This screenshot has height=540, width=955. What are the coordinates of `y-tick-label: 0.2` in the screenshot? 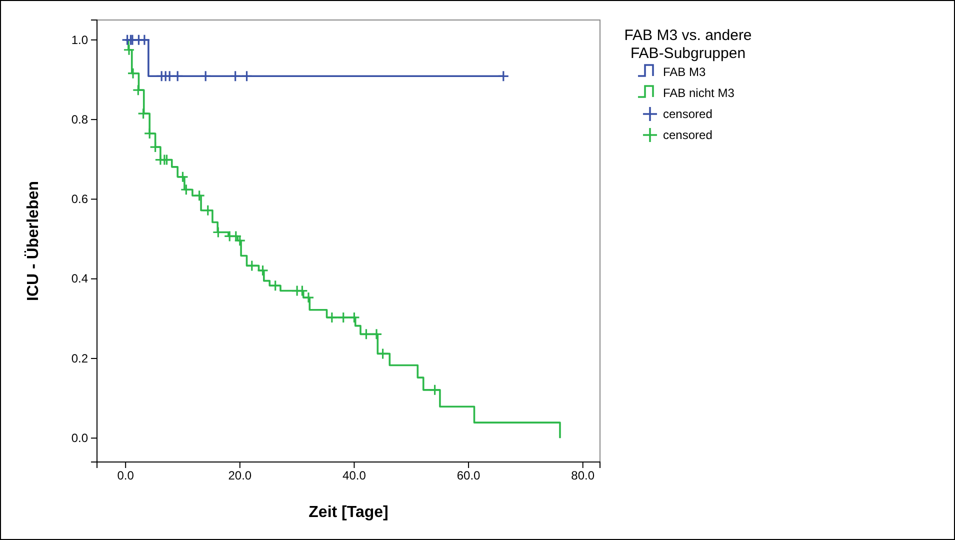 It's located at (79, 358).